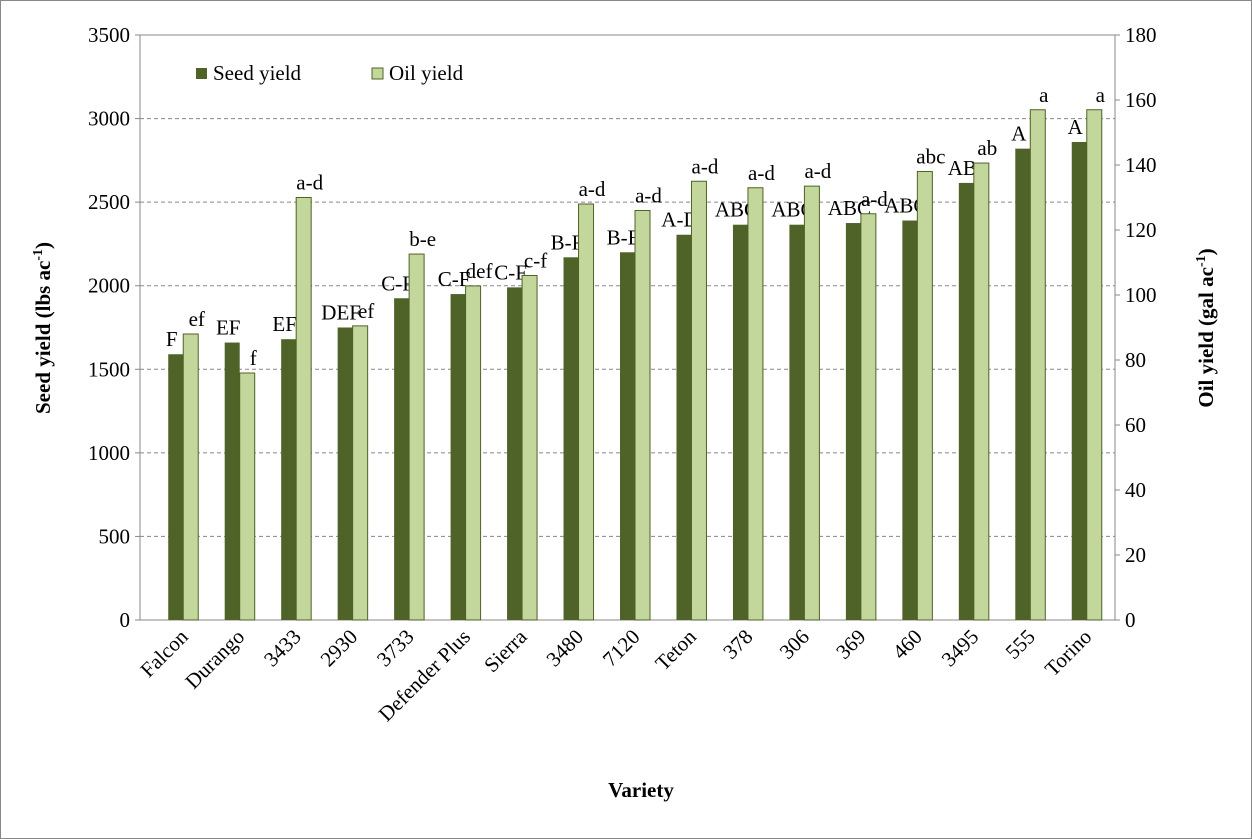 The height and width of the screenshot is (839, 1252). Describe the element at coordinates (962, 168) in the screenshot. I see `data-label: AB` at that location.